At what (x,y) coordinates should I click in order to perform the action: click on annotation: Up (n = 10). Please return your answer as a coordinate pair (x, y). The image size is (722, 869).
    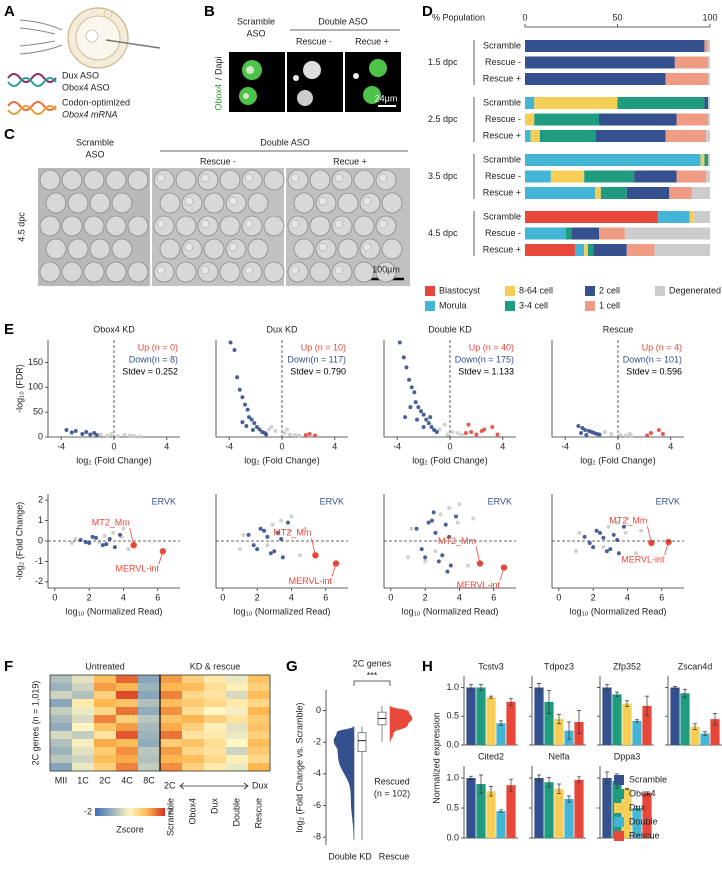
    Looking at the image, I should click on (323, 347).